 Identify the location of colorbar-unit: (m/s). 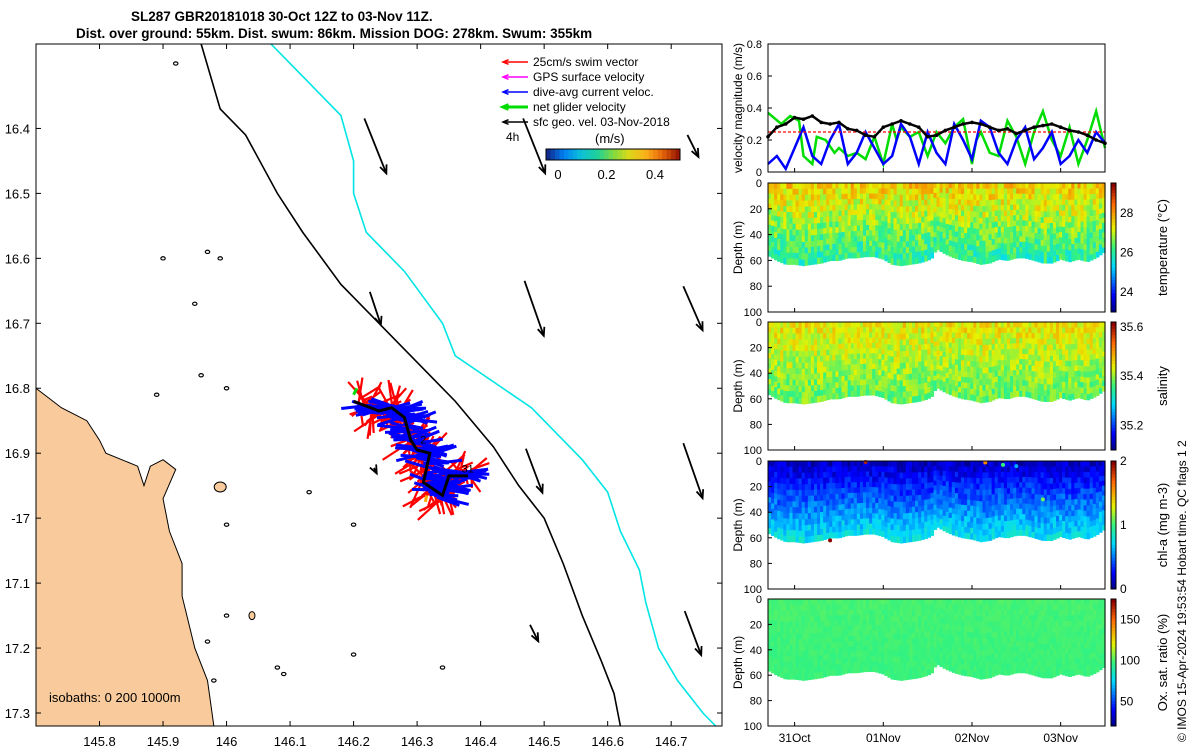
(610, 138).